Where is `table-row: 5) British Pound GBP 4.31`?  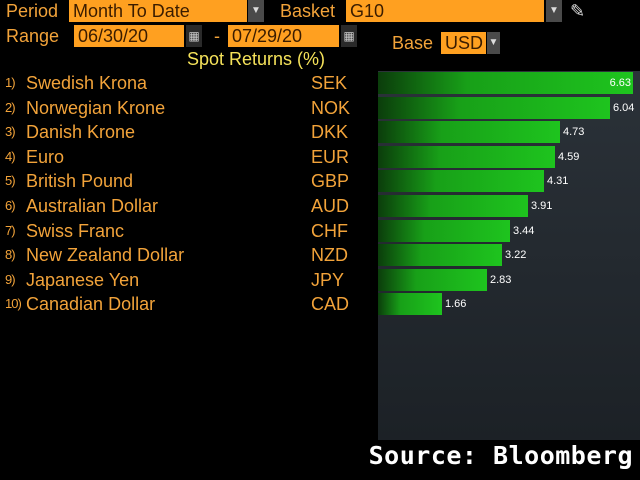 table-row: 5) British Pound GBP 4.31 is located at coordinates (320, 181).